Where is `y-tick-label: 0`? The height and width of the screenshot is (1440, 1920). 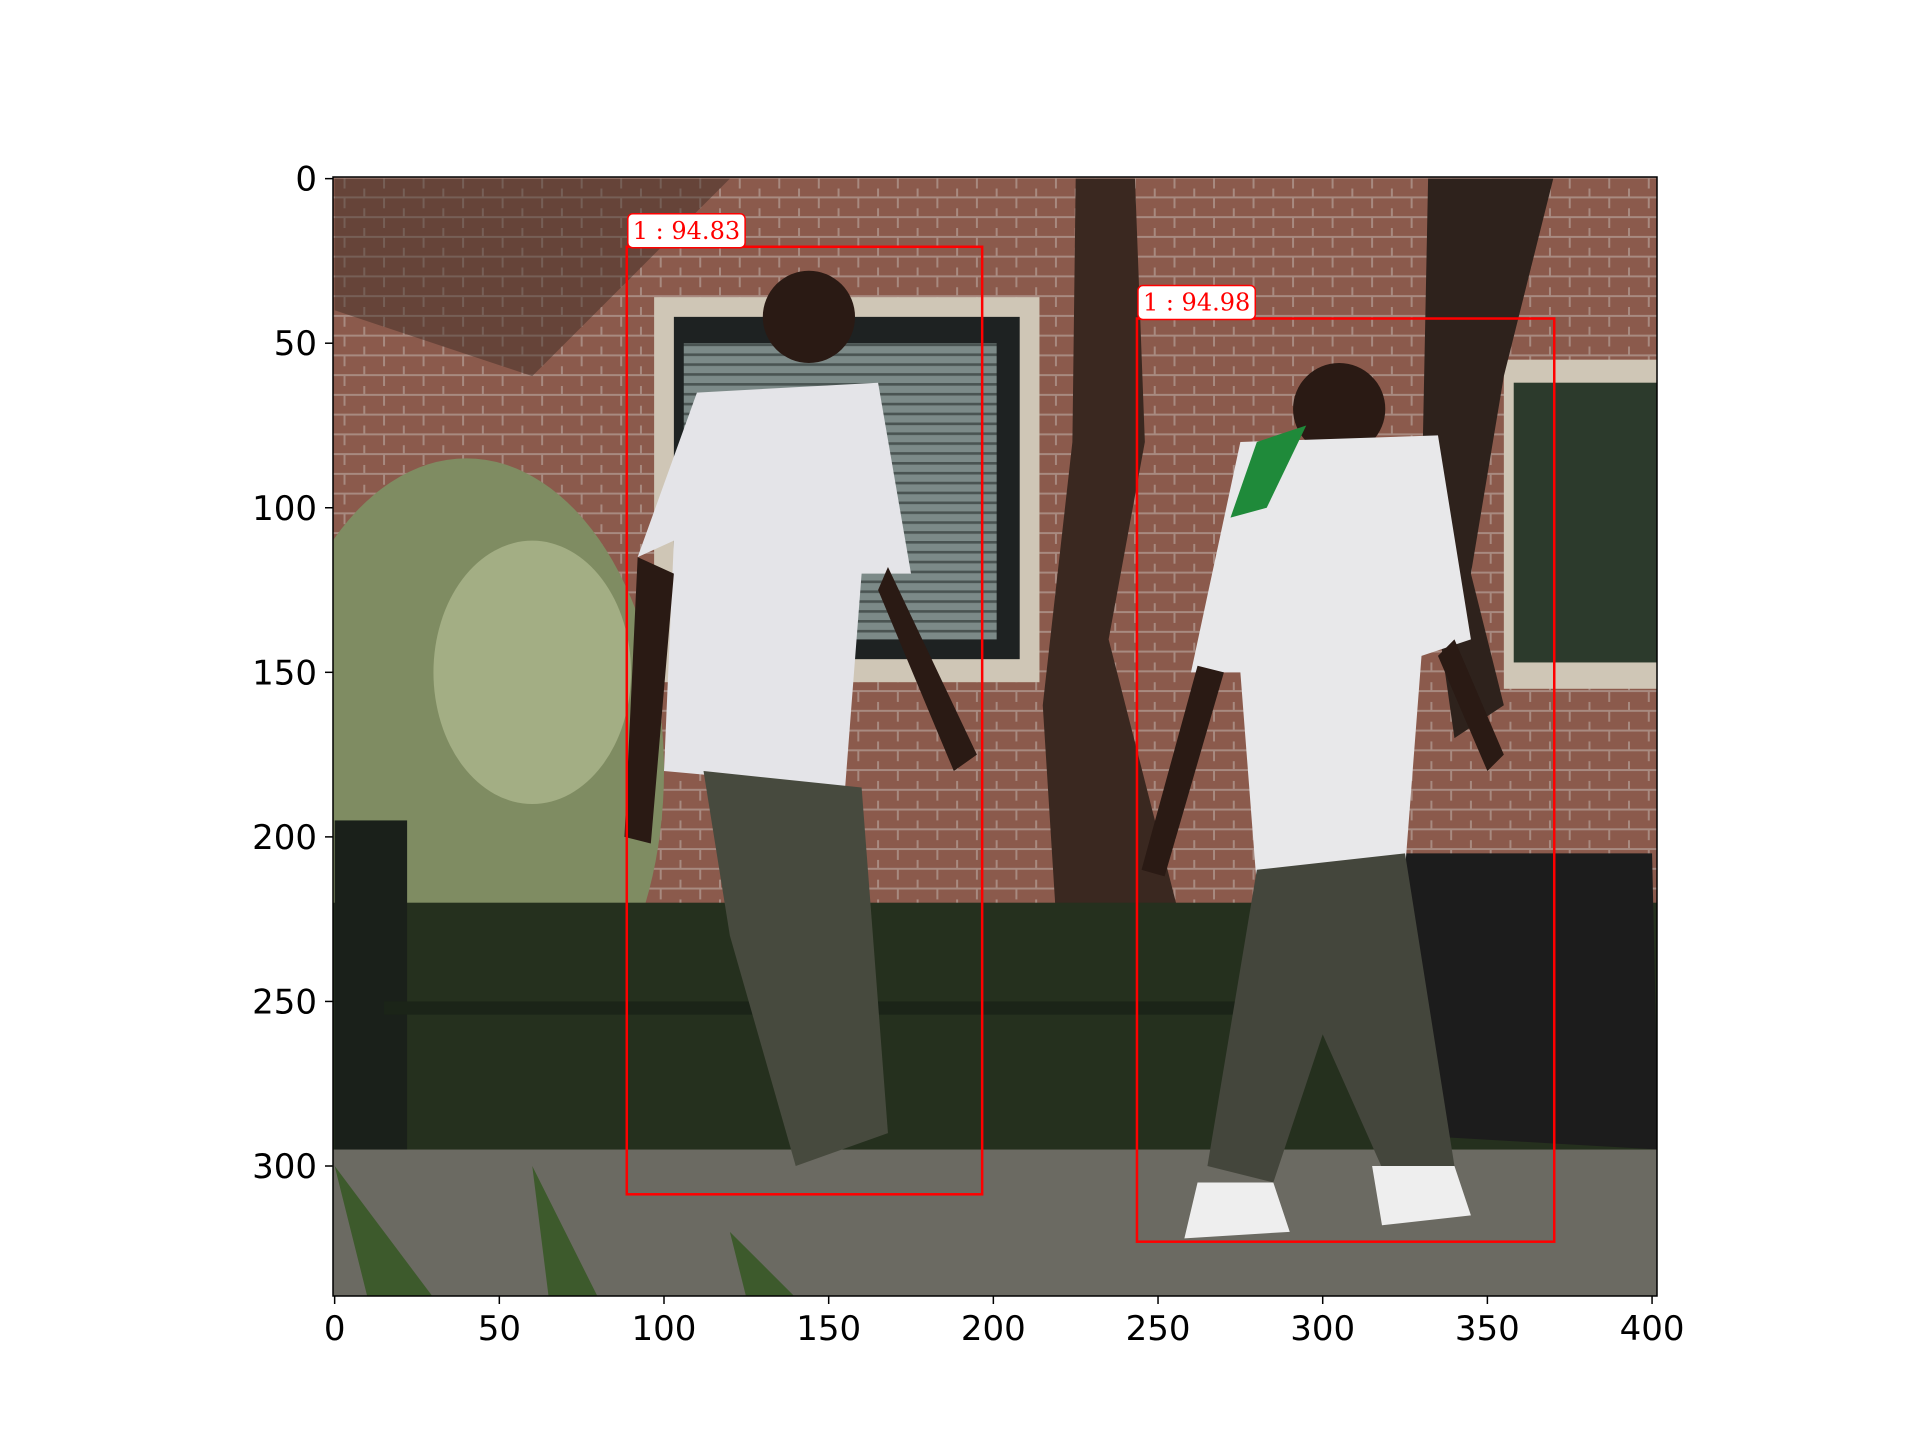 y-tick-label: 0 is located at coordinates (306, 180).